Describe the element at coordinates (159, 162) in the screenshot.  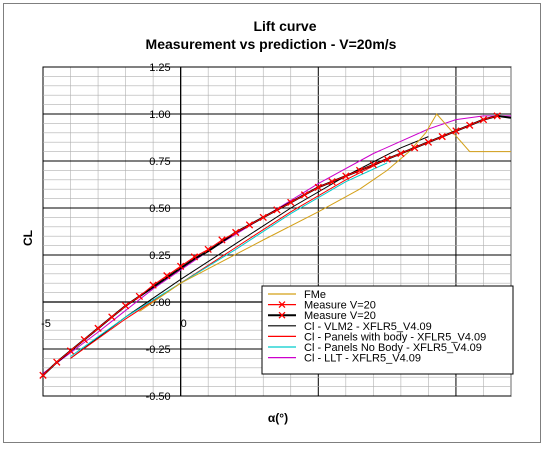
I see `y-tick-label: 0.75` at that location.